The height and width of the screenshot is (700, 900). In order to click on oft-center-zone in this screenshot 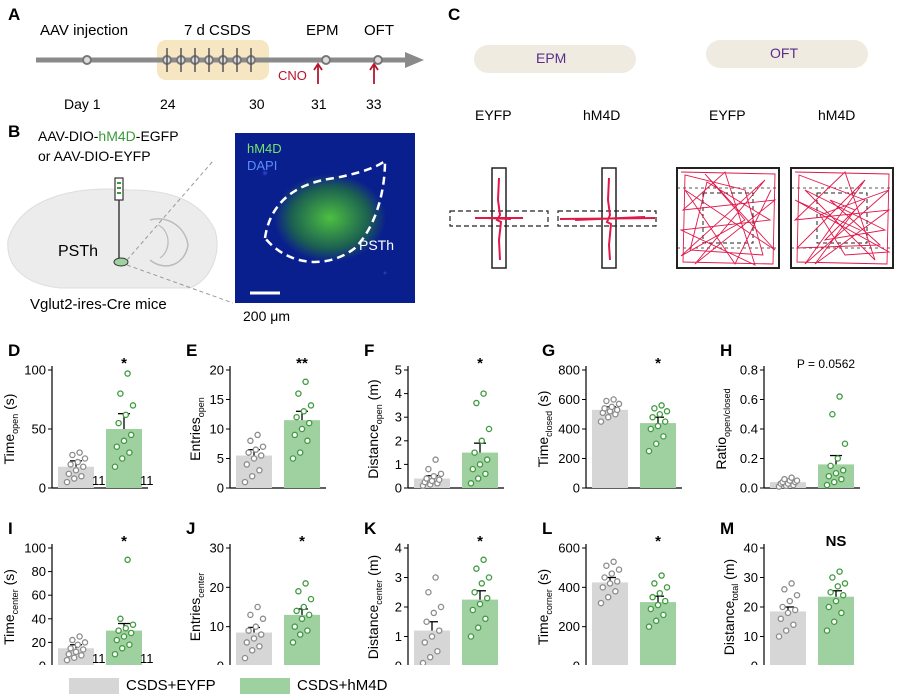, I will do `click(728, 218)`.